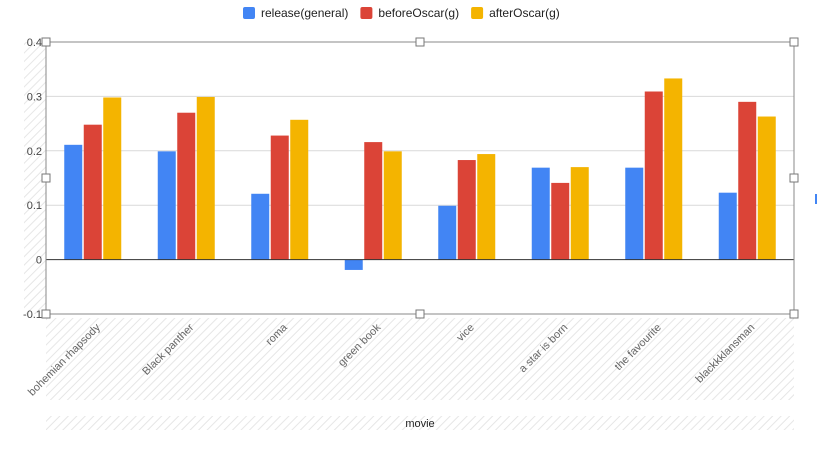  What do you see at coordinates (34, 152) in the screenshot?
I see `y-tick-label: 0.2` at bounding box center [34, 152].